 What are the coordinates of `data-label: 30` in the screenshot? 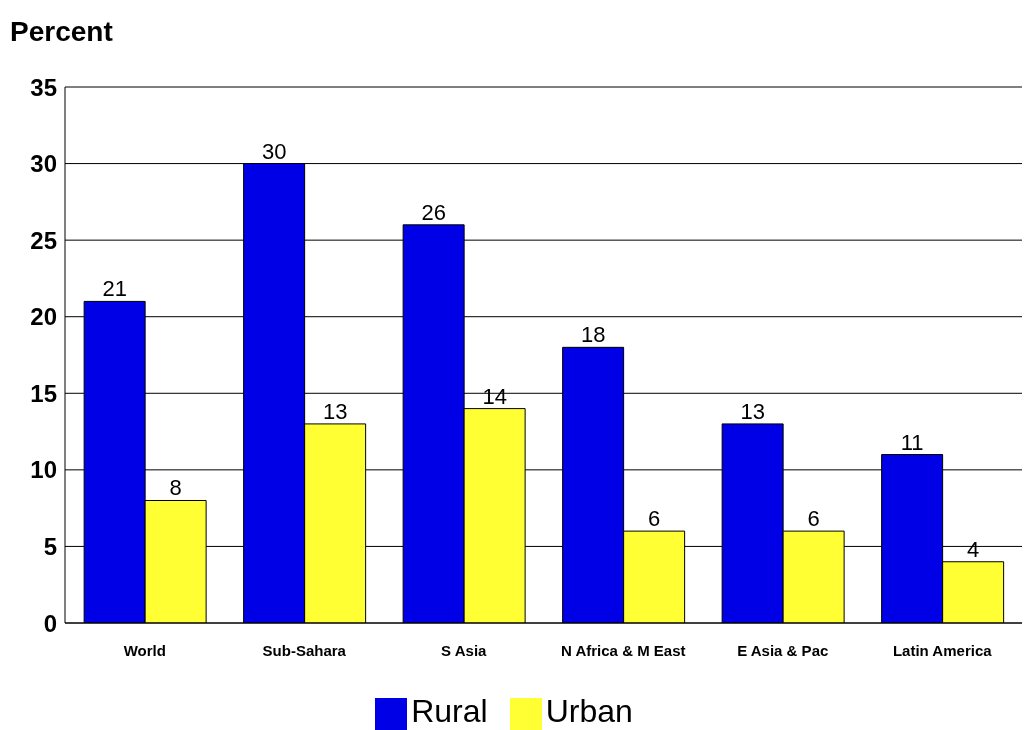 It's located at (274, 151).